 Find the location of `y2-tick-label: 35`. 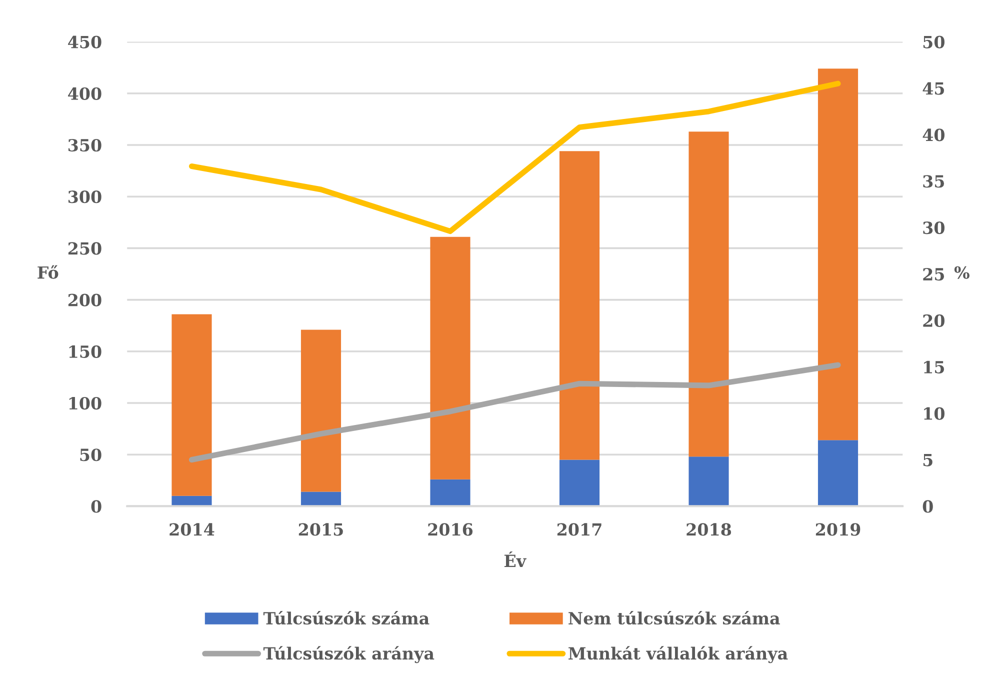

y2-tick-label: 35 is located at coordinates (933, 181).